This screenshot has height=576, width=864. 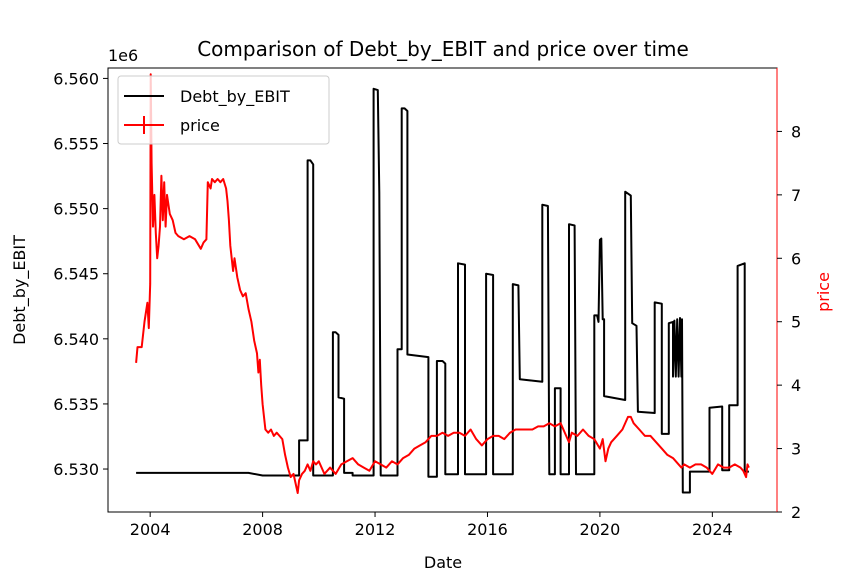 What do you see at coordinates (487, 529) in the screenshot?
I see `x-tick-label: 2016` at bounding box center [487, 529].